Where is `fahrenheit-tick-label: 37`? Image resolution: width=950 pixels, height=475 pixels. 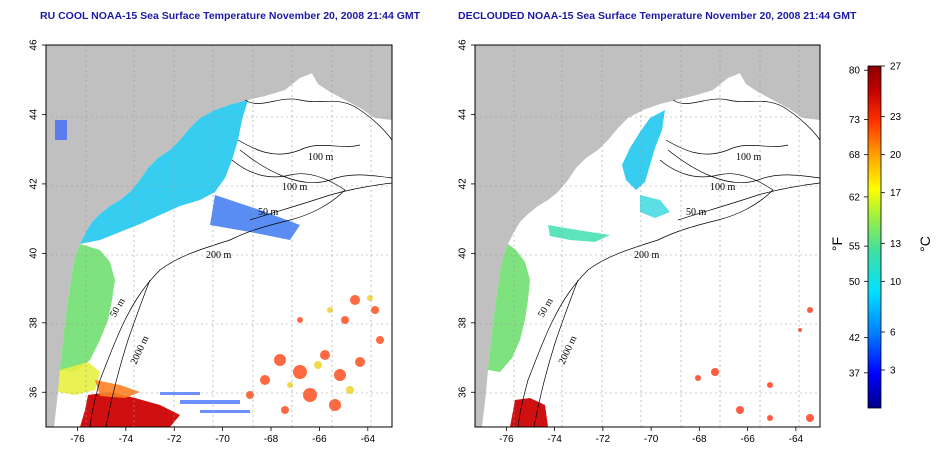
fahrenheit-tick-label: 37 is located at coordinates (855, 373).